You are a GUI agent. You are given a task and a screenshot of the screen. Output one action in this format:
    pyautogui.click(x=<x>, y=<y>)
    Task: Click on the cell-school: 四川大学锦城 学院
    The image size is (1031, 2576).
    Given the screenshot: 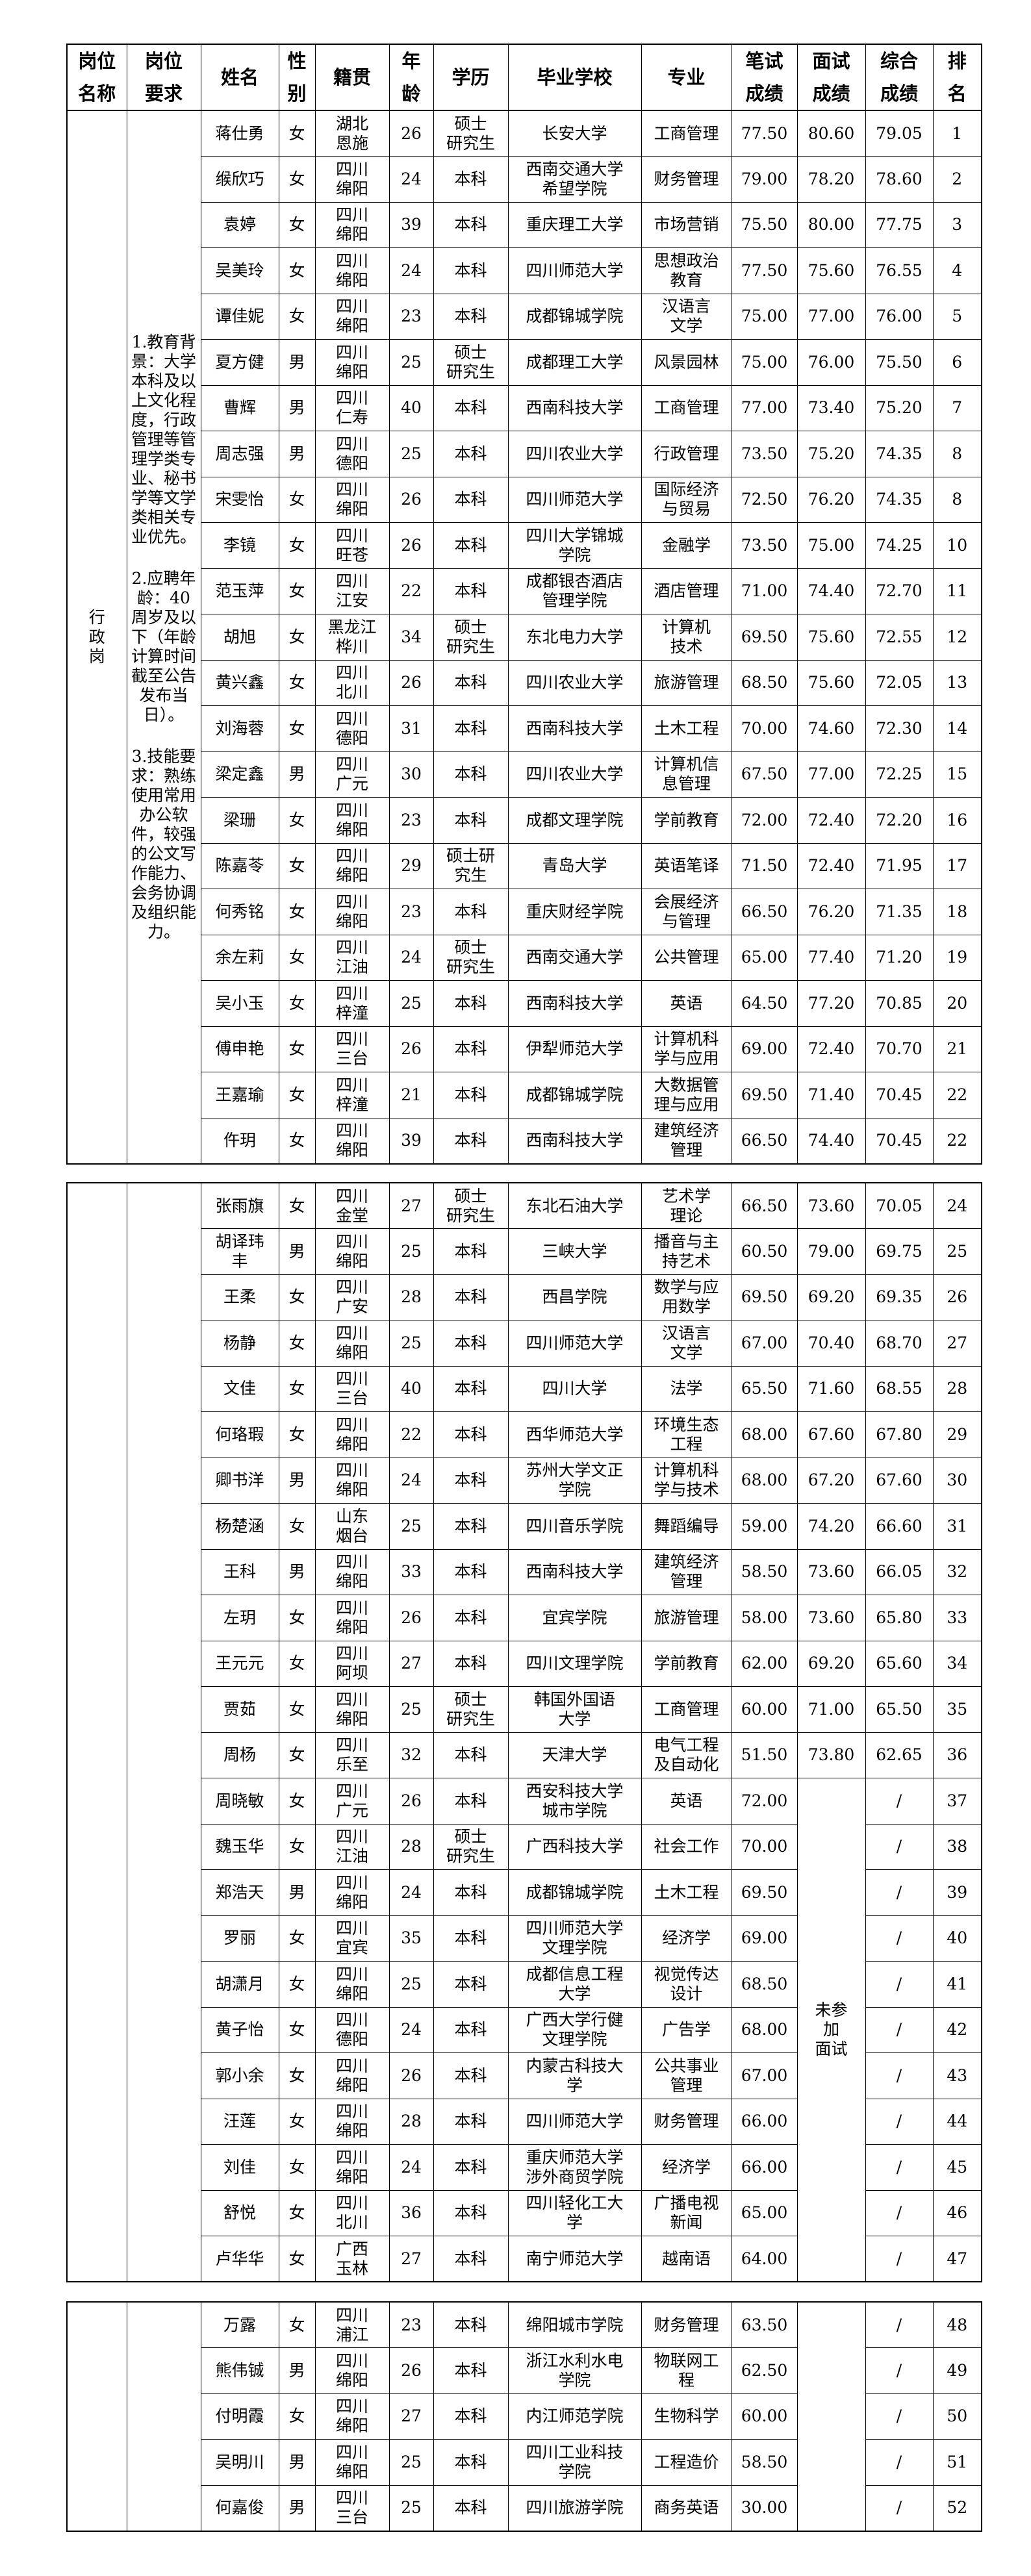 What is the action you would take?
    pyautogui.click(x=574, y=545)
    